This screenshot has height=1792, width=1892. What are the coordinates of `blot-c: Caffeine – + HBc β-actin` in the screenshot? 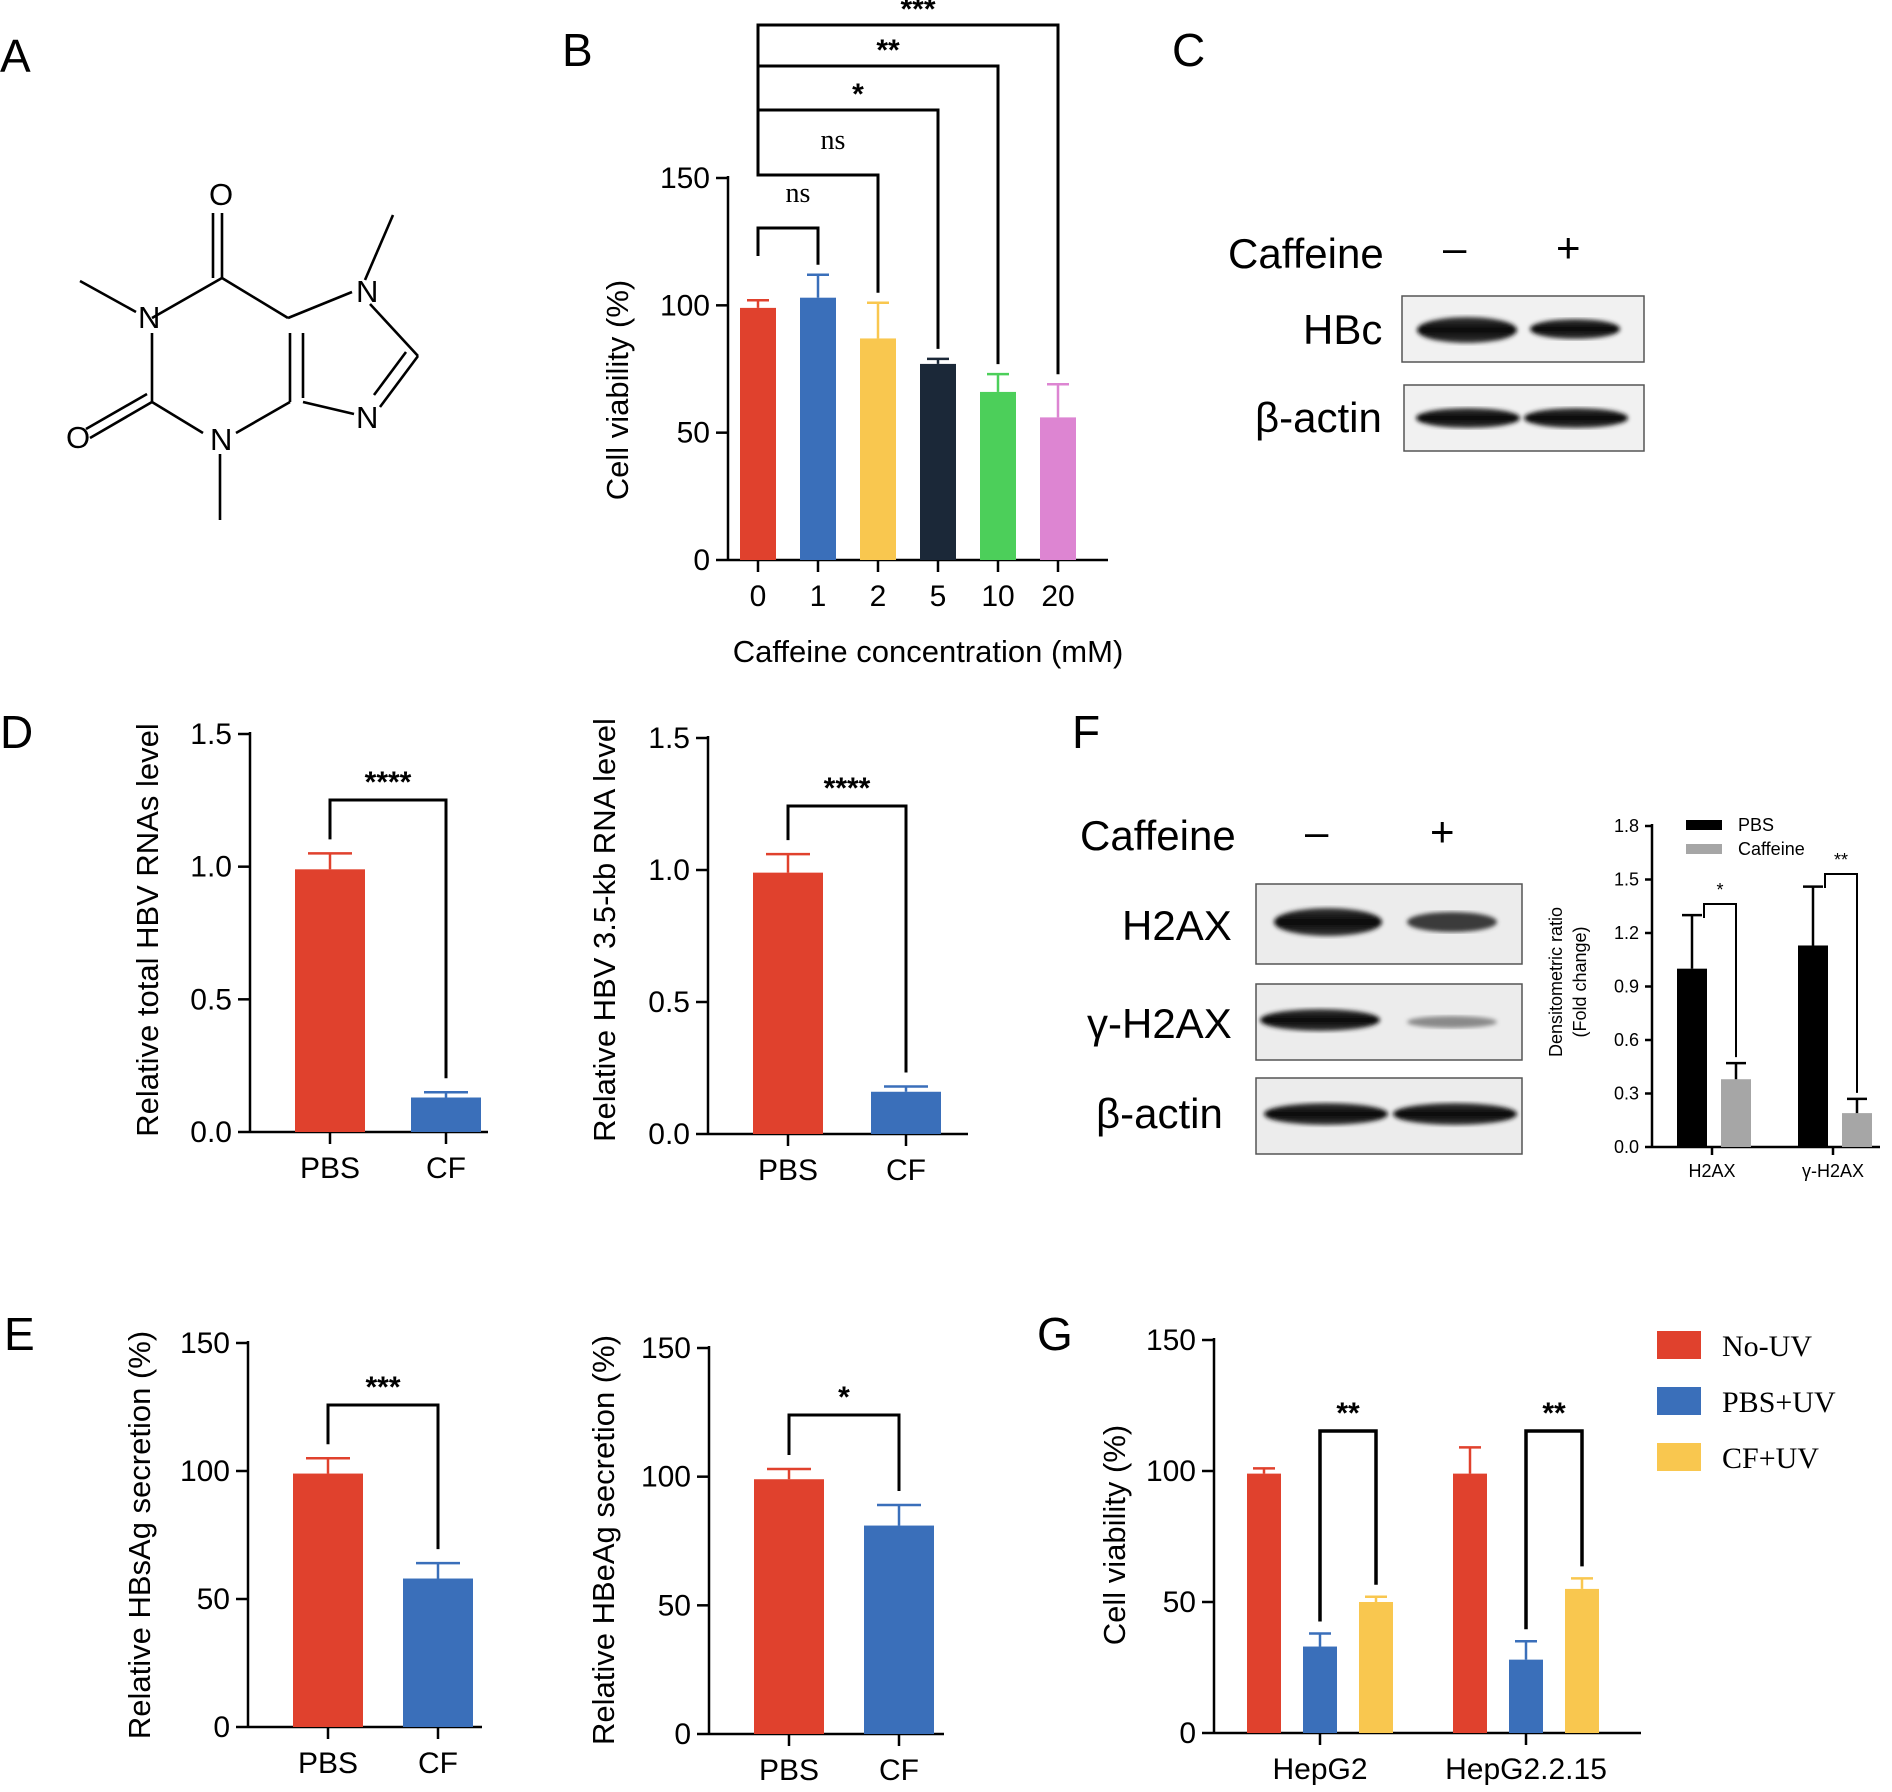 It's located at (1436, 338).